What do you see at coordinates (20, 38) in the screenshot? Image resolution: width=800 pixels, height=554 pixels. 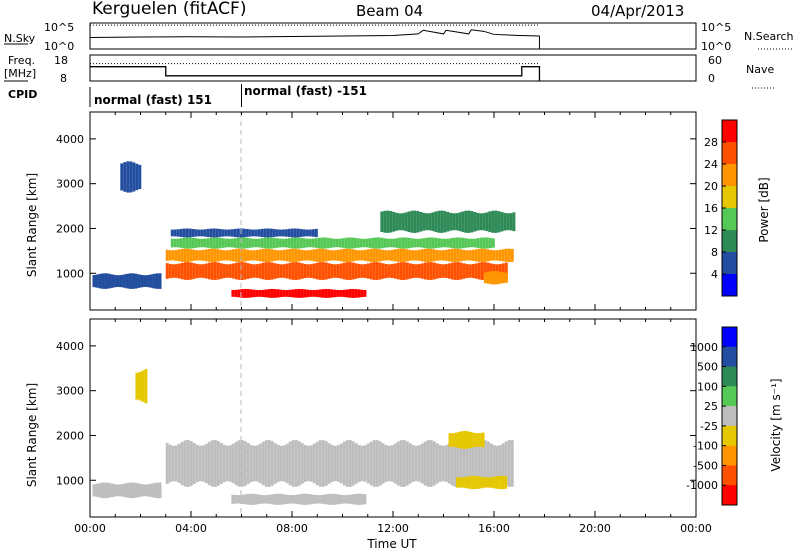 I see `nsky-left-label: N.Sky` at bounding box center [20, 38].